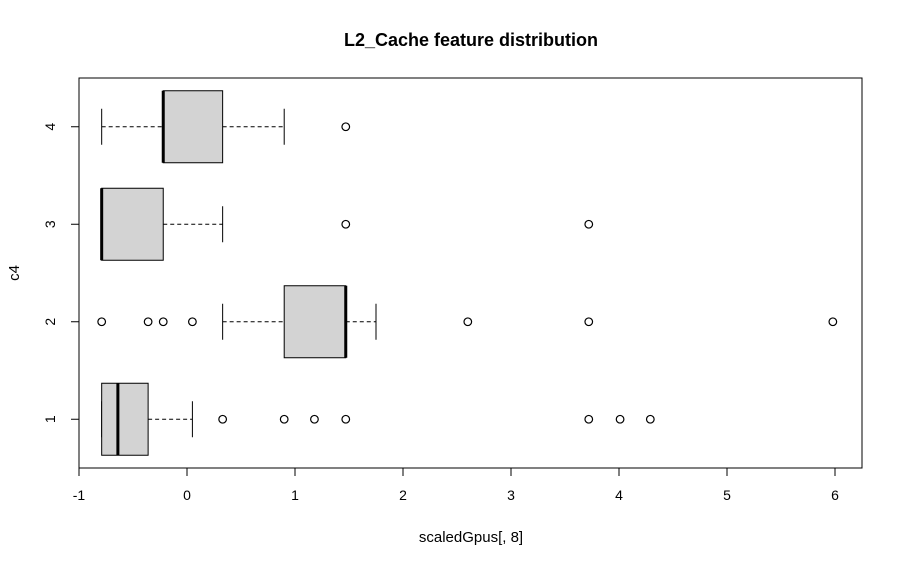 This screenshot has width=903, height=572. I want to click on x-tick-label-2: 1, so click(295, 495).